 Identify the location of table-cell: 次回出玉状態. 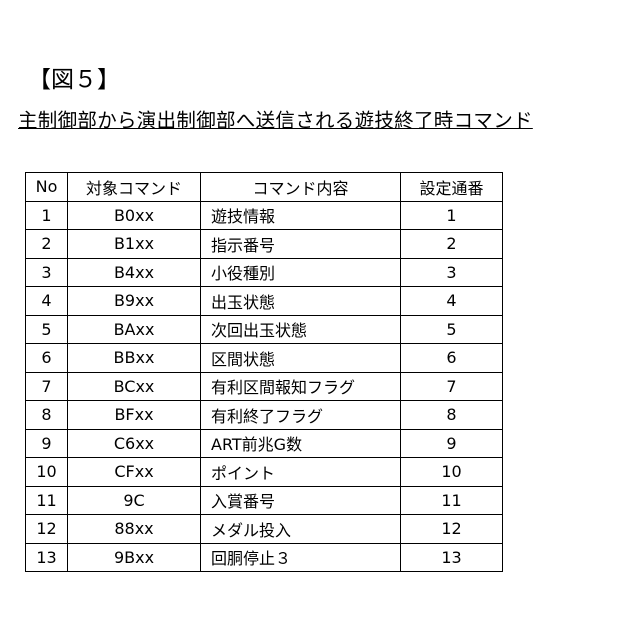
(301, 329).